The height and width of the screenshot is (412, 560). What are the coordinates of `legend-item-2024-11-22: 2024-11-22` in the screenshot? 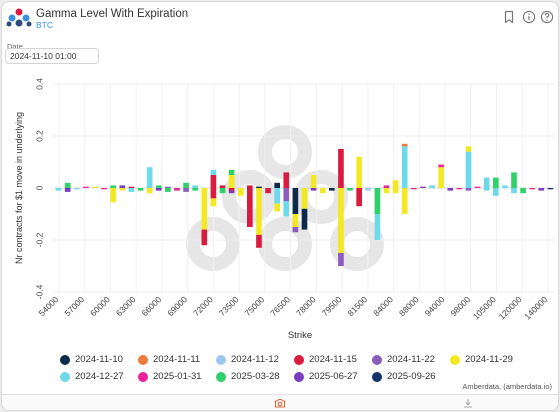 It's located at (411, 359).